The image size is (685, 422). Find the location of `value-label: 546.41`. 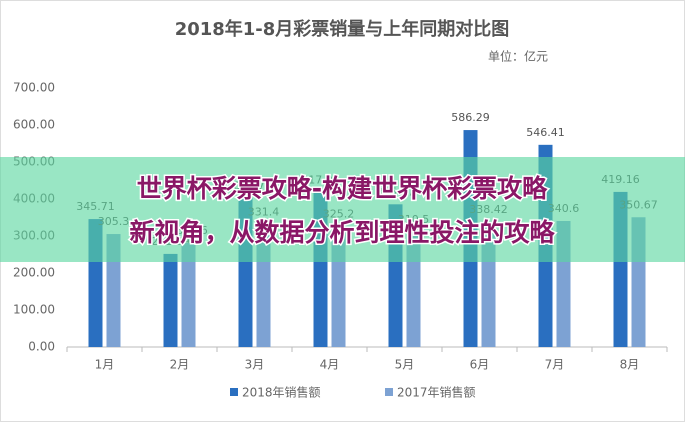

value-label: 546.41 is located at coordinates (545, 132).